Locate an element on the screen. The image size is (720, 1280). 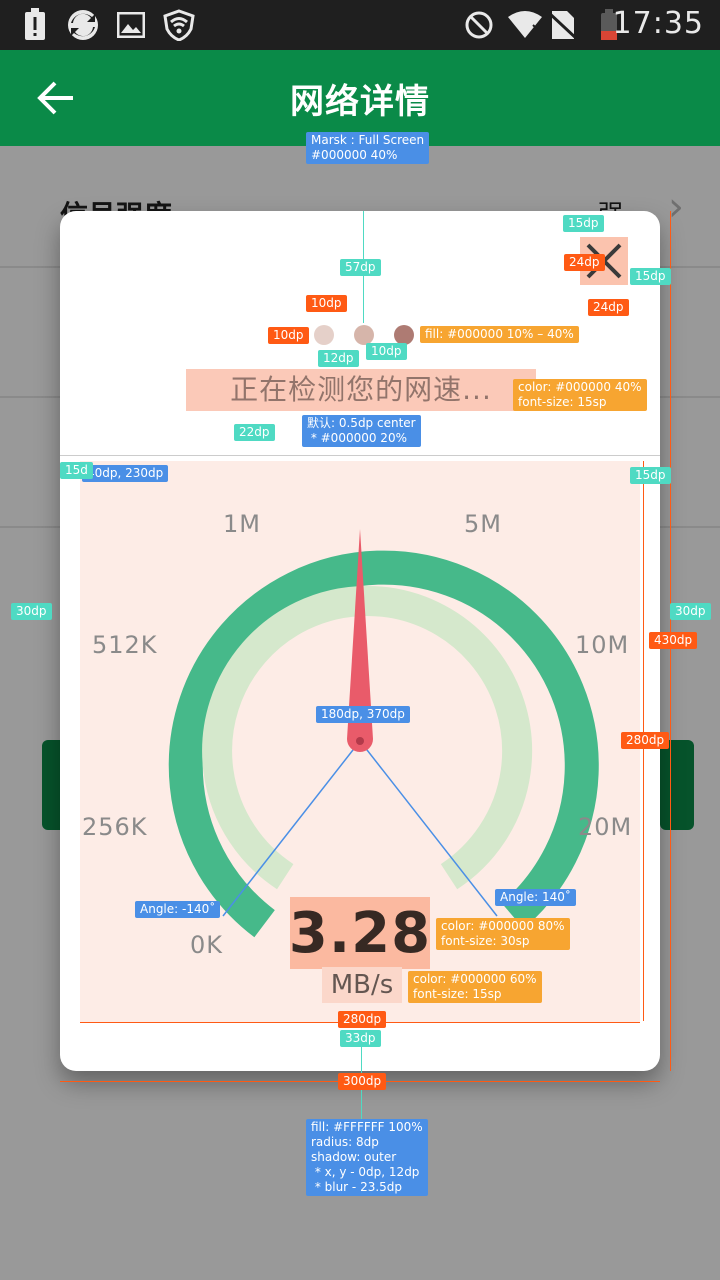
annotation-mask: Marsk : Full Screen #000000 40% is located at coordinates (368, 148).